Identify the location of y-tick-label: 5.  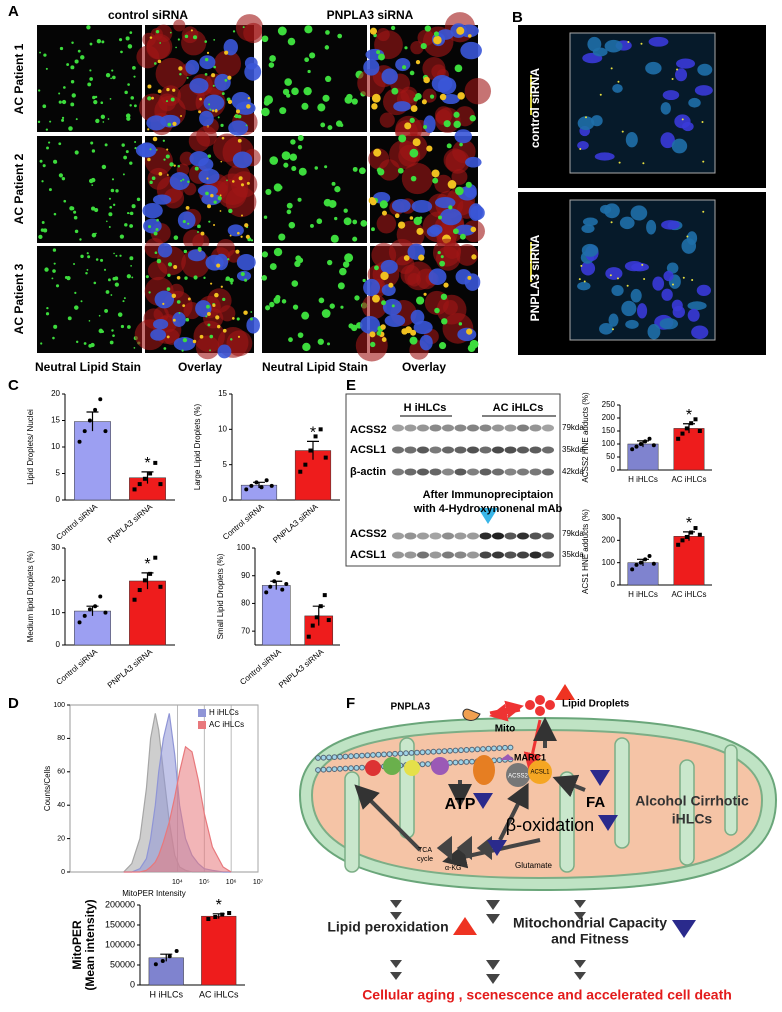
(225, 464).